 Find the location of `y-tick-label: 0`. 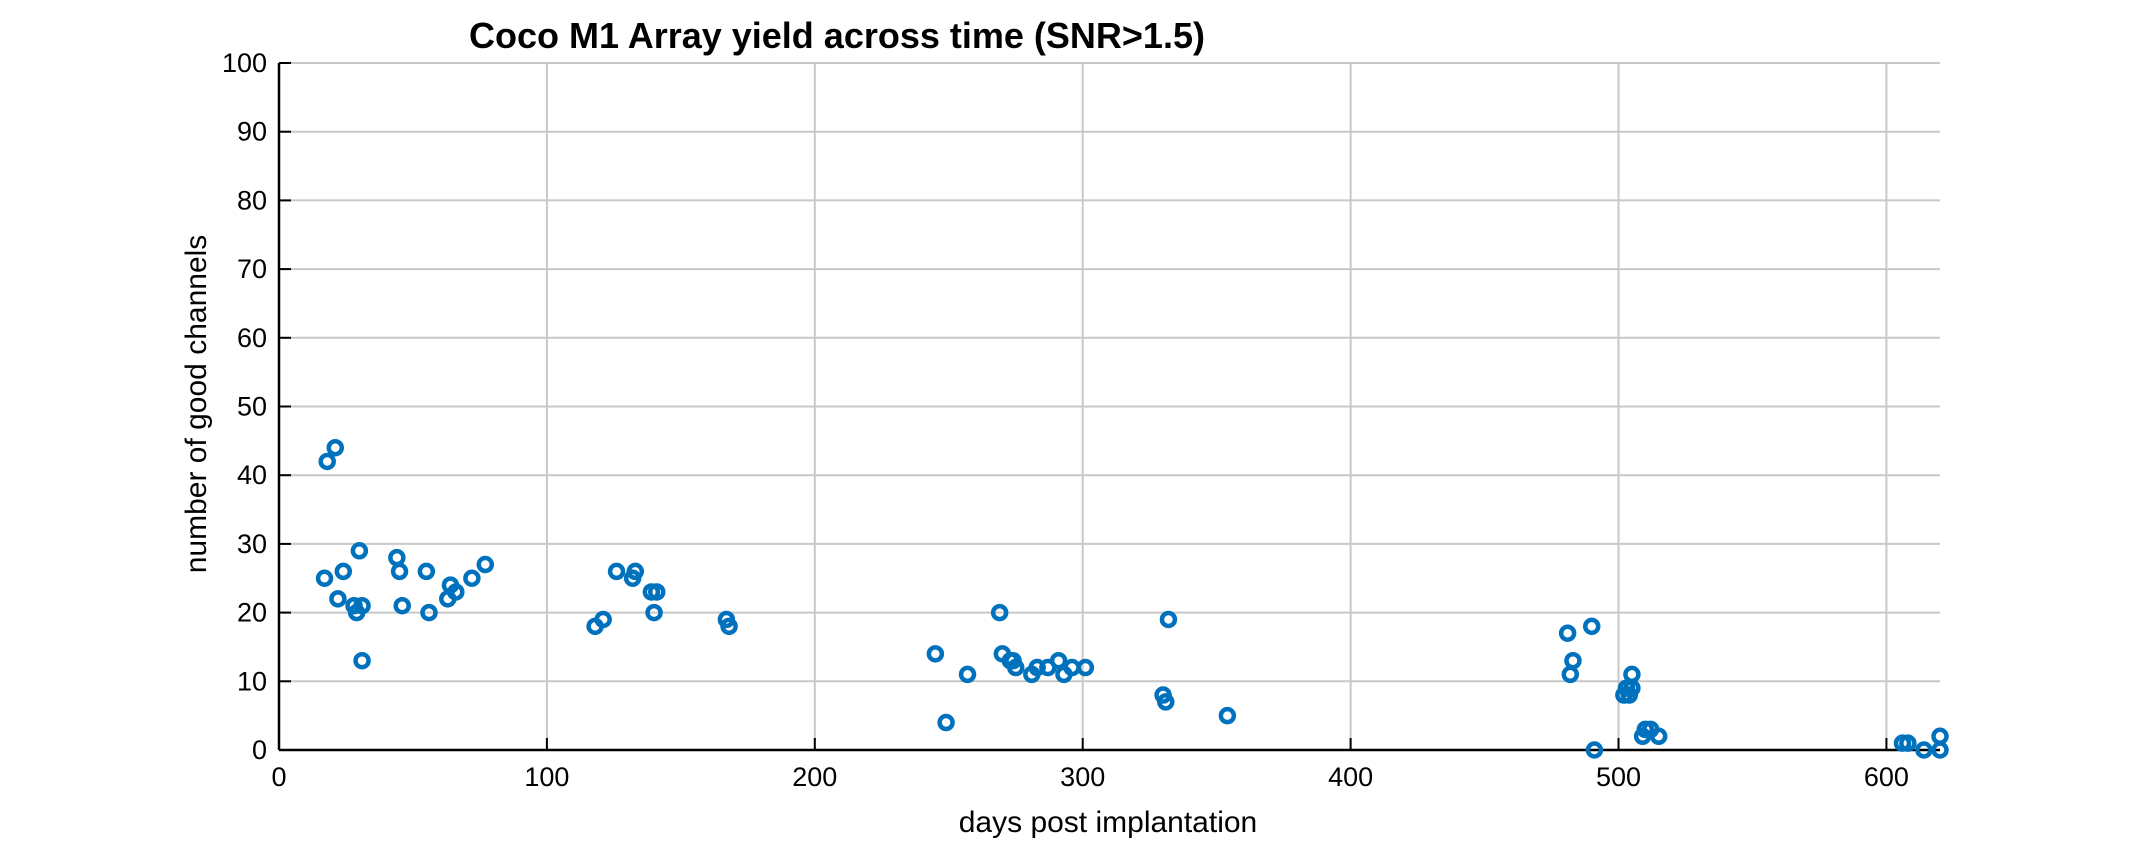

y-tick-label: 0 is located at coordinates (259, 750).